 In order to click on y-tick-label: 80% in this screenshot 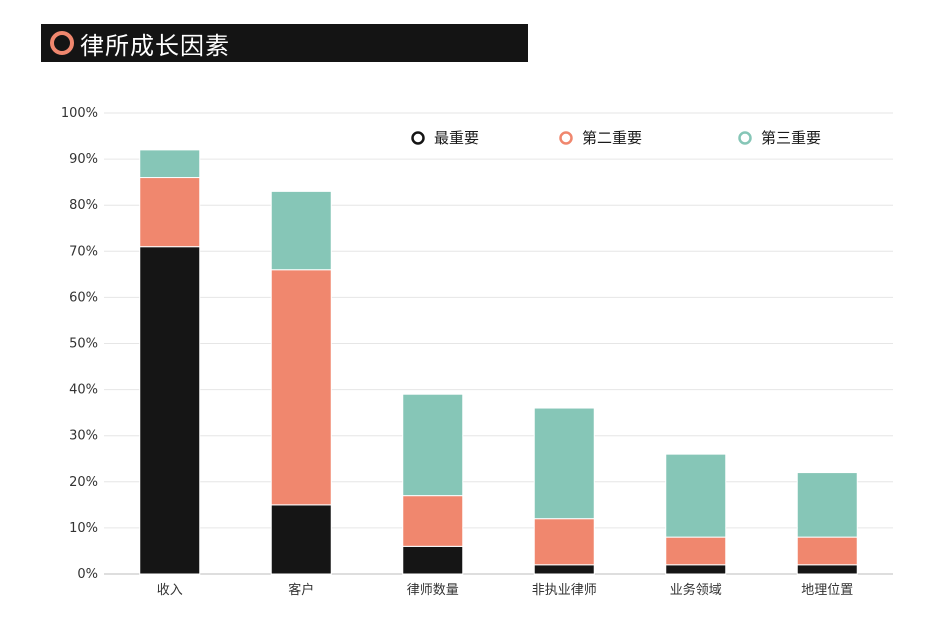, I will do `click(83, 205)`.